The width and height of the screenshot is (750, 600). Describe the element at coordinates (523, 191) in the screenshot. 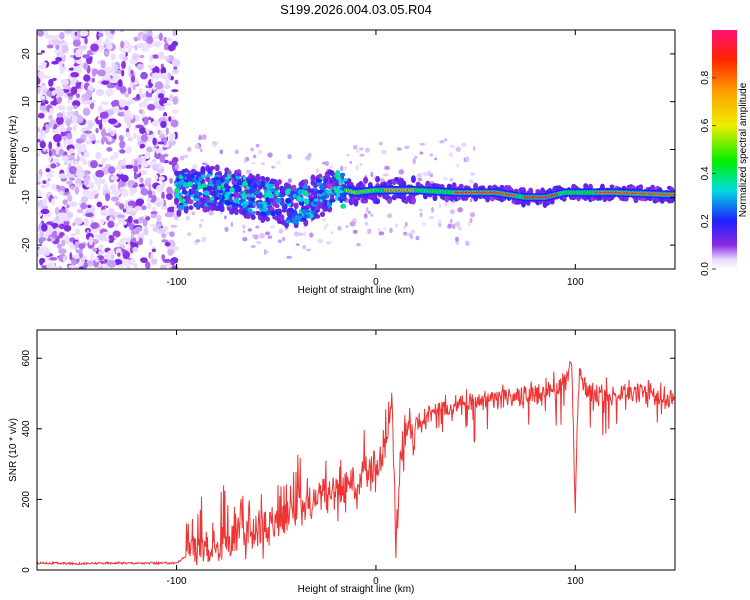

I see `spectrogram-cell-1997` at that location.